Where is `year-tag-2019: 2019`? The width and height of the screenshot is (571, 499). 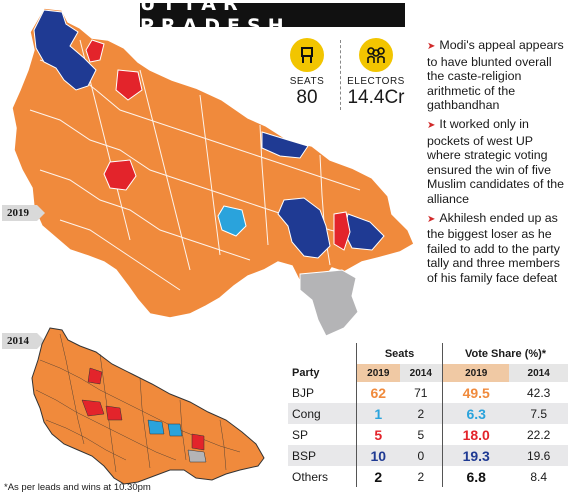 year-tag-2019: 2019 is located at coordinates (23, 213).